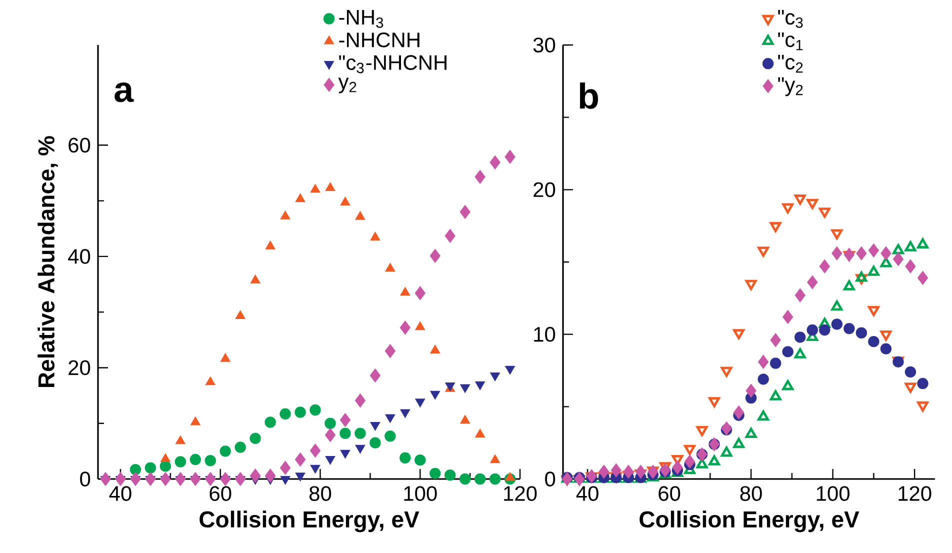 The width and height of the screenshot is (952, 553). Describe the element at coordinates (790, 63) in the screenshot. I see `legend-label: "c$_{2}$` at that location.